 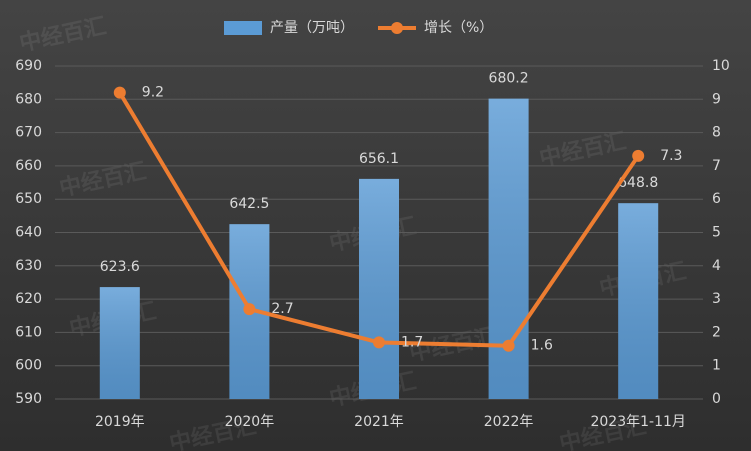 I want to click on x-tick-label: 2019年, so click(x=120, y=422).